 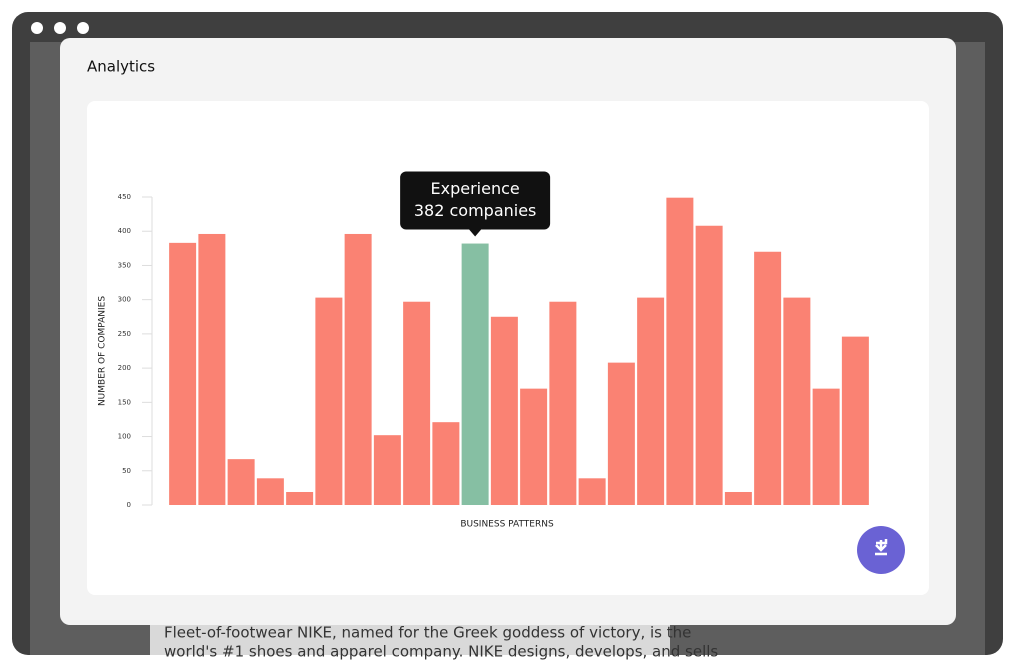 I want to click on x-axis-label: BUSINESS PATTERNS, so click(x=507, y=525).